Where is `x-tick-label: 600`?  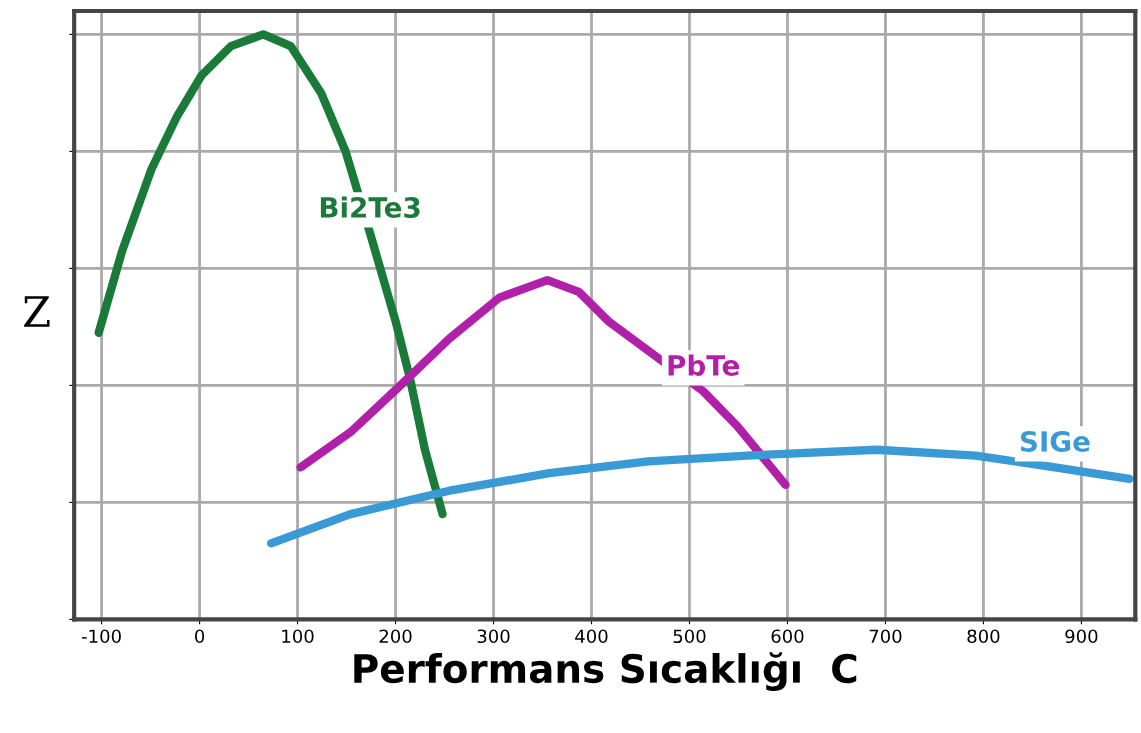 x-tick-label: 600 is located at coordinates (787, 636).